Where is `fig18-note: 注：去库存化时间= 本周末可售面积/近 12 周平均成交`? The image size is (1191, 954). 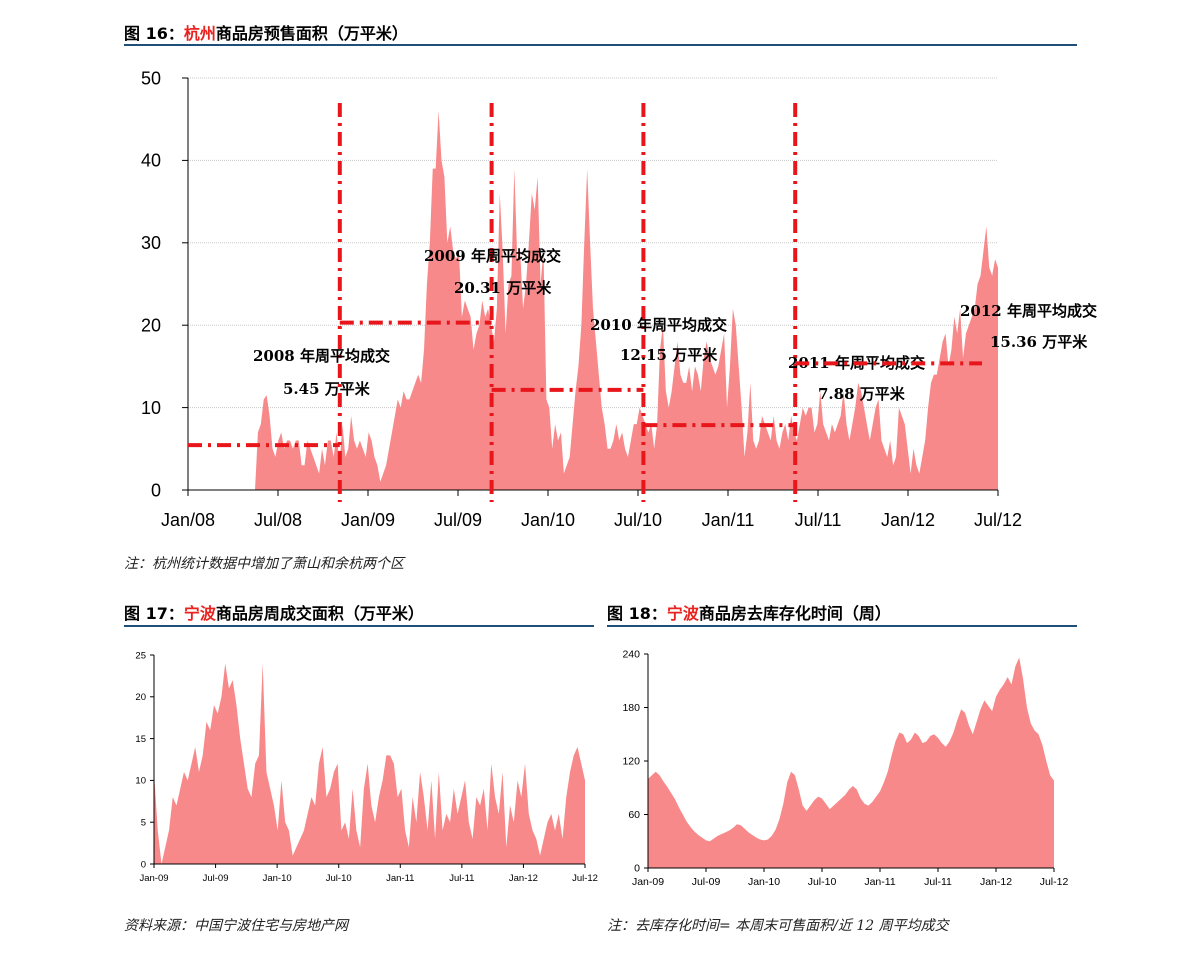 fig18-note: 注：去库存化时间= 本周末可售面积/近 12 周平均成交 is located at coordinates (778, 926).